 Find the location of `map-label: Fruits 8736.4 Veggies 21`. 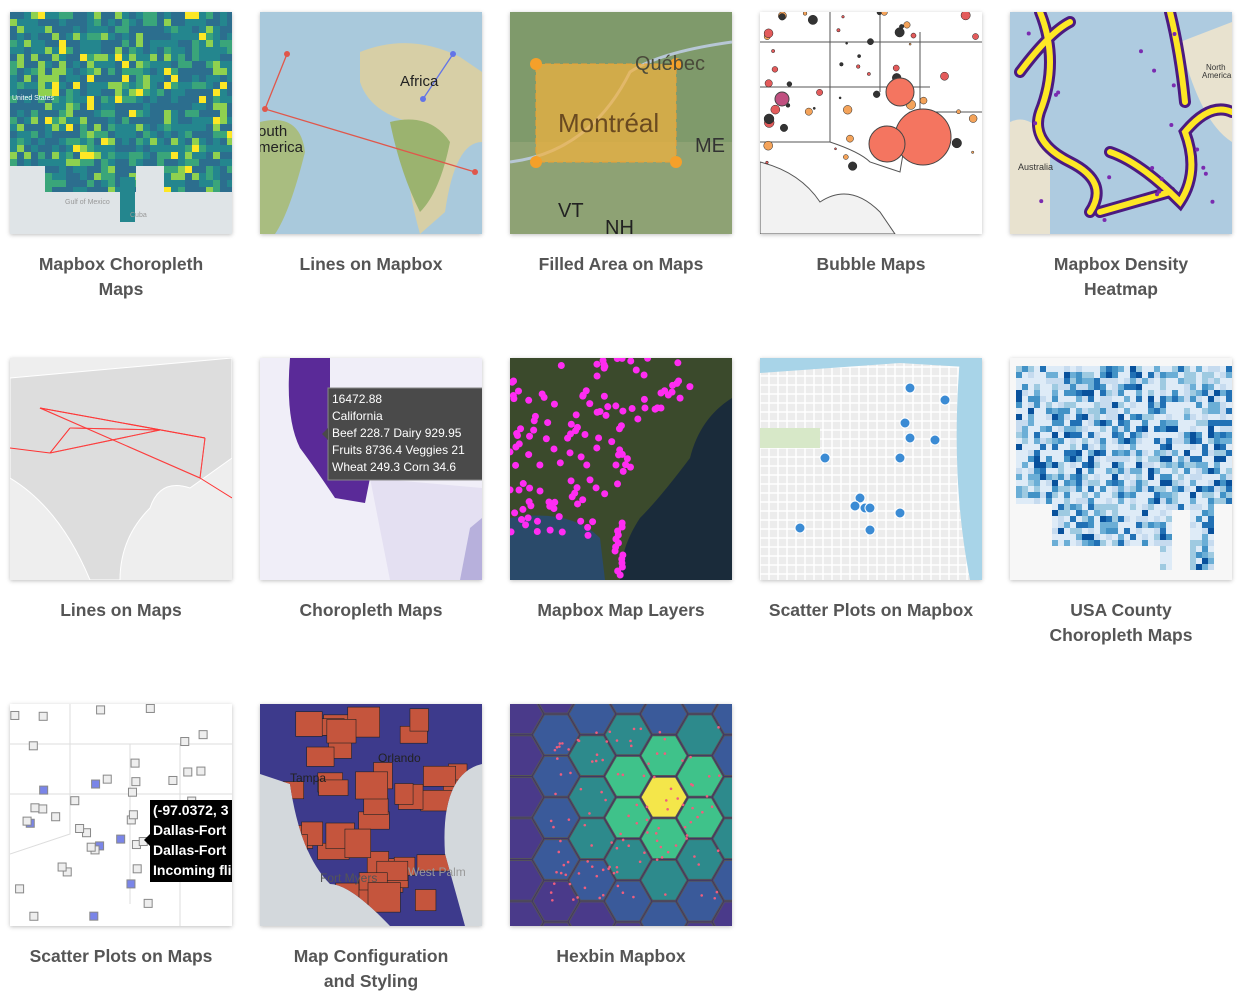

map-label: Fruits 8736.4 Veggies 21 is located at coordinates (398, 450).